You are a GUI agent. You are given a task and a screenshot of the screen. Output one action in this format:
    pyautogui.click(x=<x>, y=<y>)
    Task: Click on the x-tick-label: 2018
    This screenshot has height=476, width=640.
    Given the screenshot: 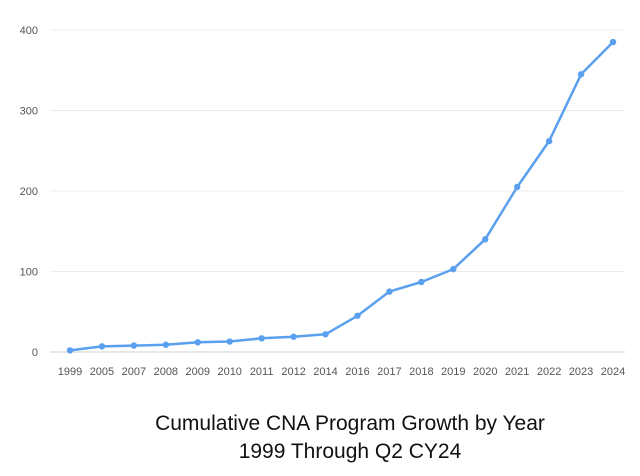 What is the action you would take?
    pyautogui.click(x=421, y=372)
    